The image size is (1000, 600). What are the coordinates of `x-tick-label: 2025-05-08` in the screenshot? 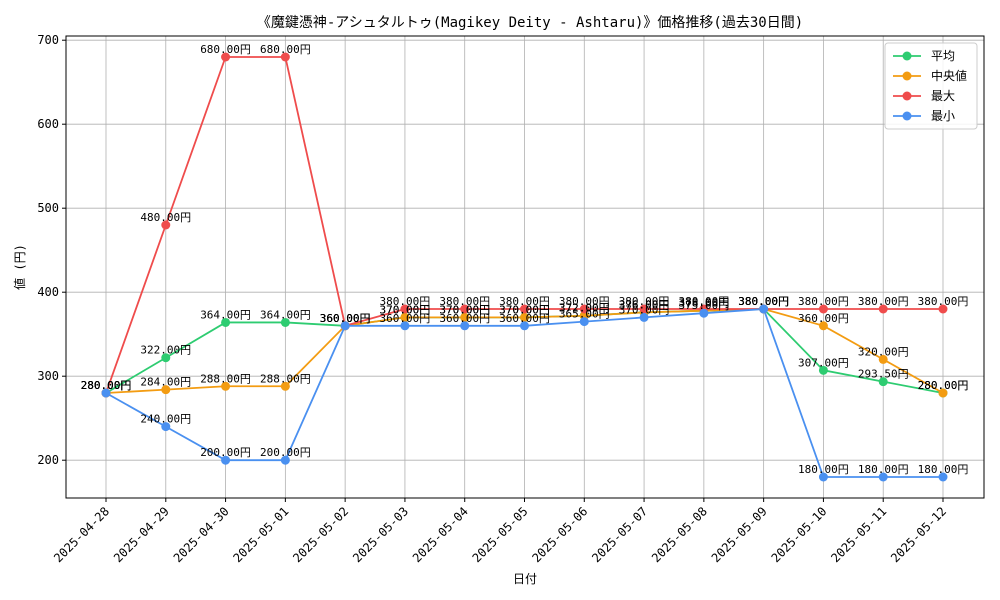 It's located at (679, 534).